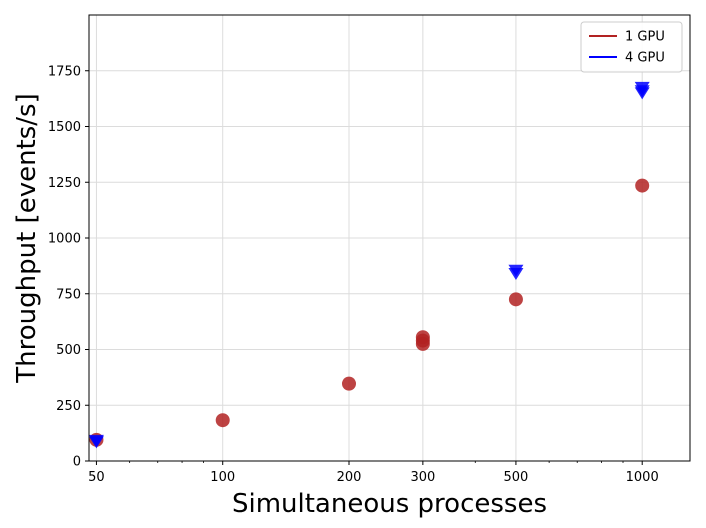 This screenshot has height=528, width=706. I want to click on x-axis-label: Simultaneous processes, so click(389, 504).